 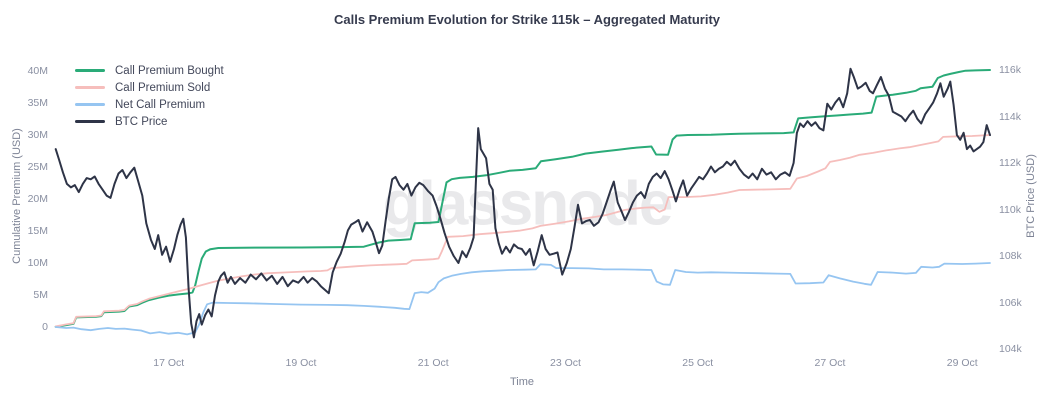 What do you see at coordinates (45, 327) in the screenshot?
I see `y-left-label: 0` at bounding box center [45, 327].